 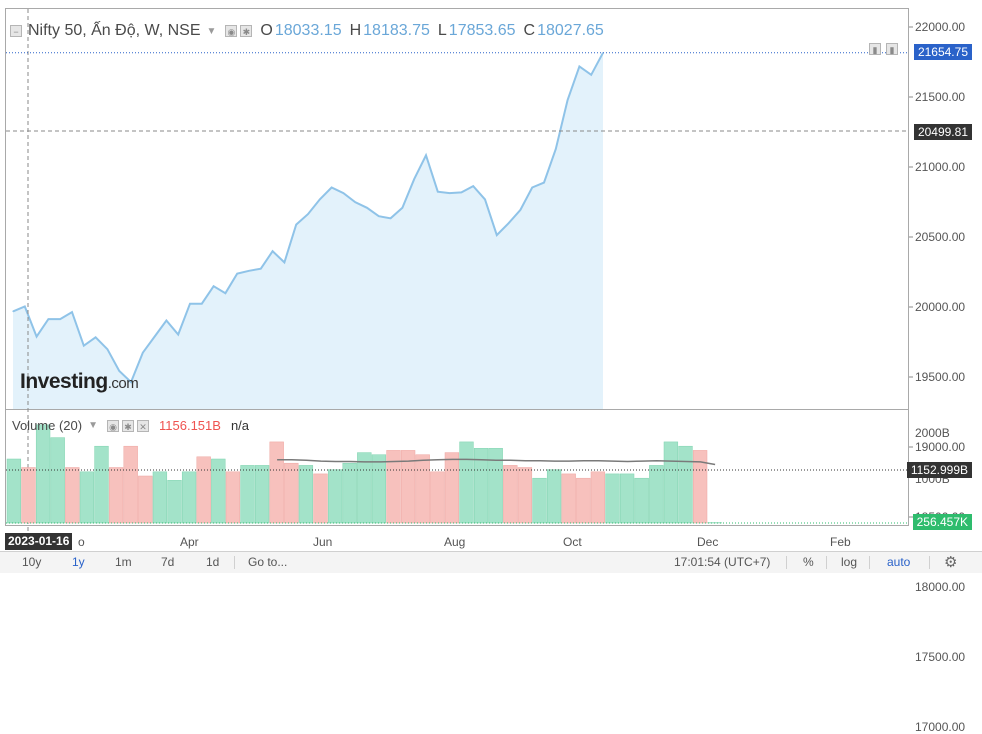 I want to click on logo-suffix: .com, so click(x=123, y=383).